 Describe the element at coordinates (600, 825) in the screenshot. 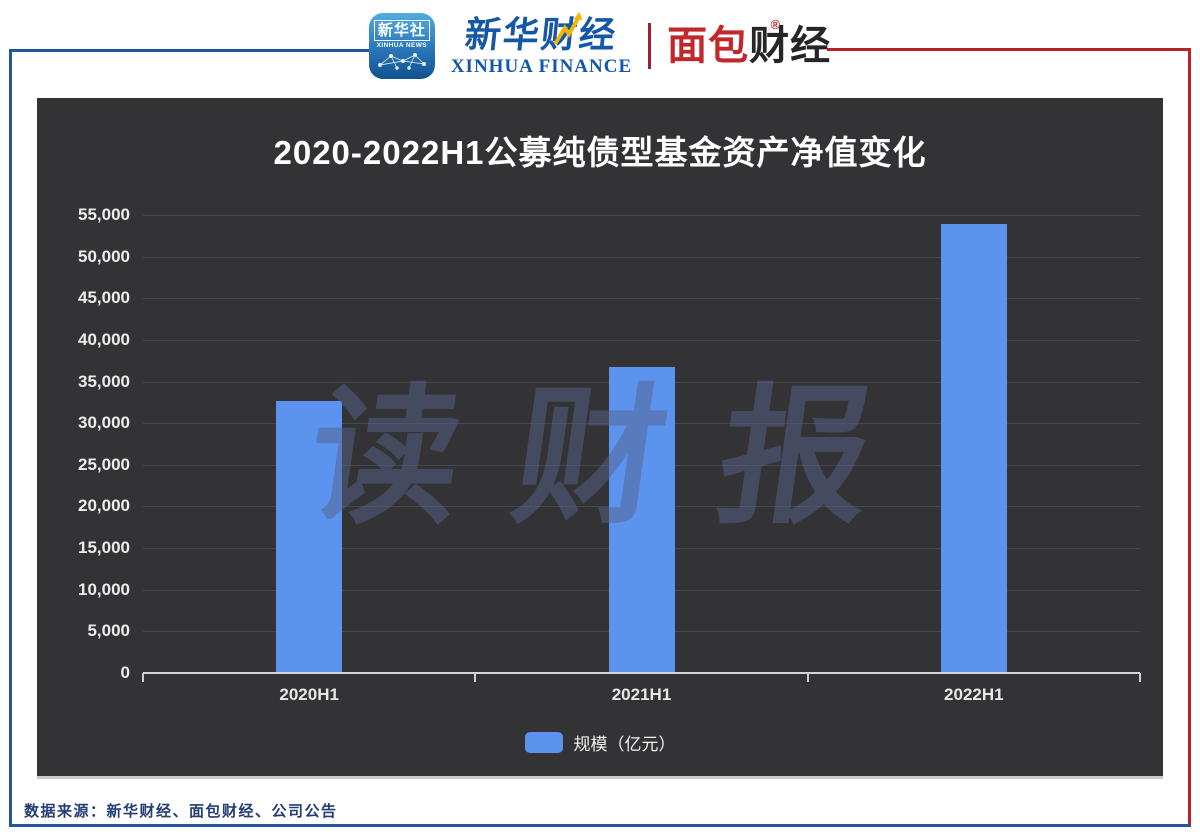

I see `frame-bottom-line` at that location.